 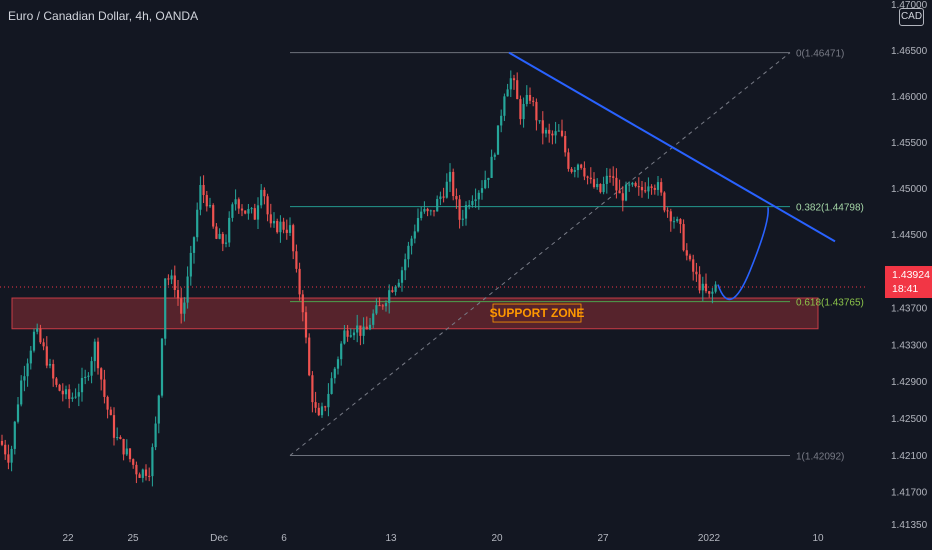 What do you see at coordinates (830, 303) in the screenshot?
I see `fib-level-label: 0.618(1.43765)` at bounding box center [830, 303].